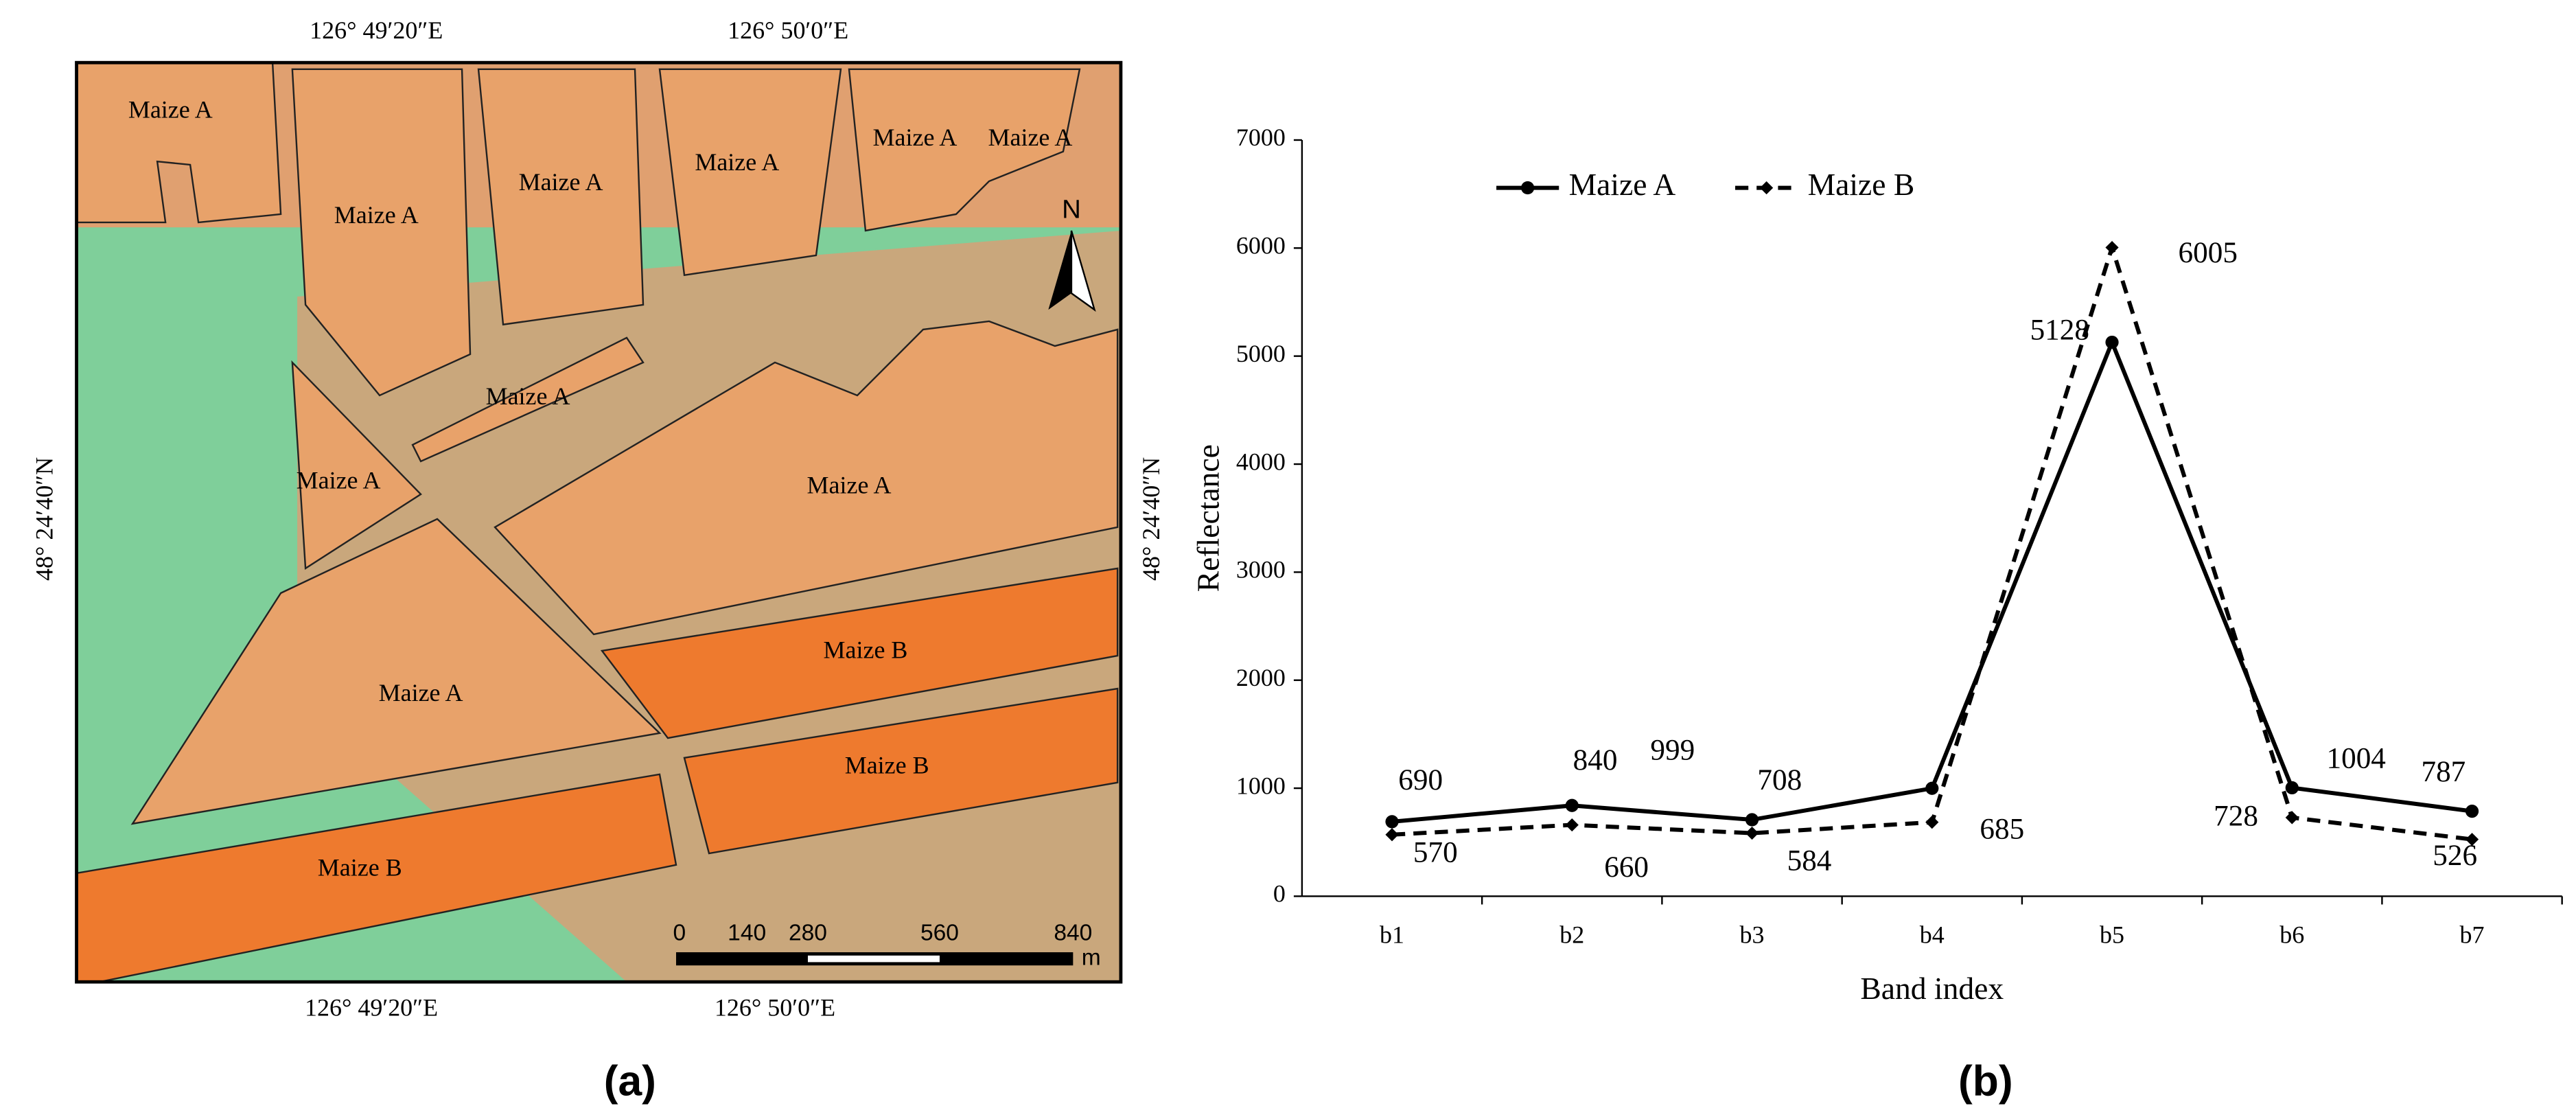 This screenshot has width=2576, height=1117. Describe the element at coordinates (679, 933) in the screenshot. I see `scale-label: 0` at that location.